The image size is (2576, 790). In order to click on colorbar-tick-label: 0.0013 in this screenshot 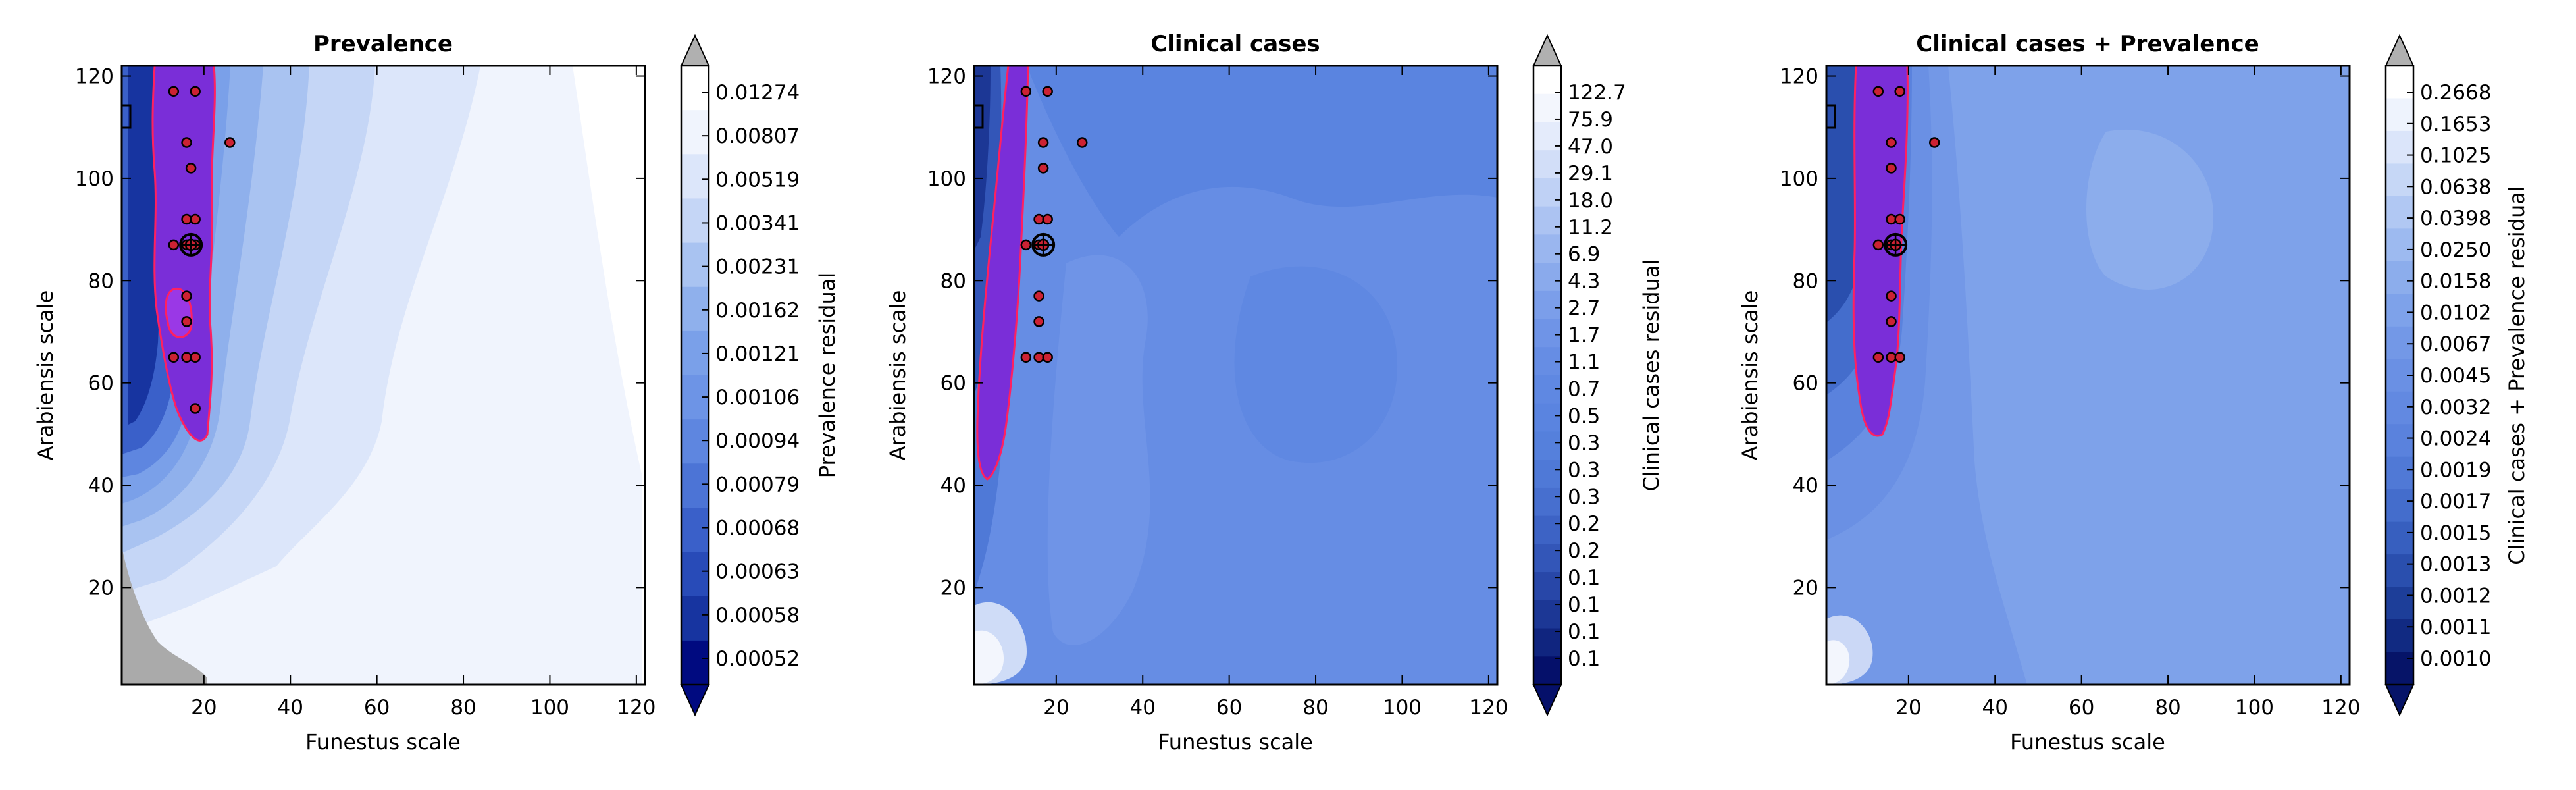, I will do `click(2455, 565)`.